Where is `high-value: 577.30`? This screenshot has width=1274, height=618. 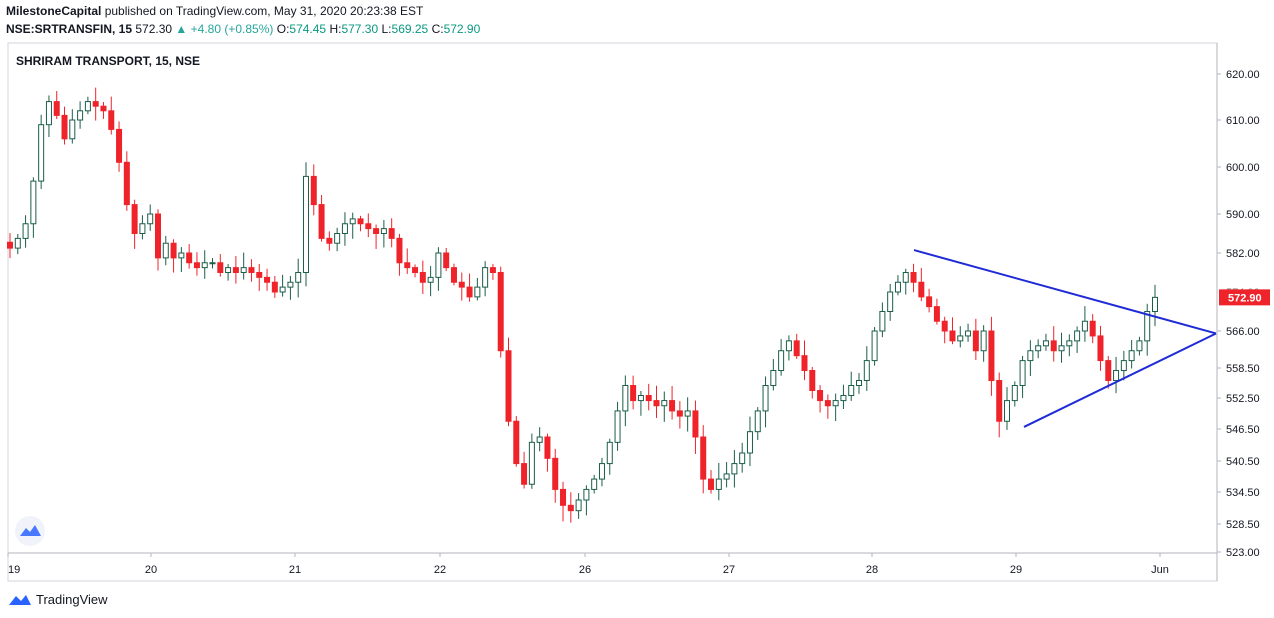
high-value: 577.30 is located at coordinates (360, 29).